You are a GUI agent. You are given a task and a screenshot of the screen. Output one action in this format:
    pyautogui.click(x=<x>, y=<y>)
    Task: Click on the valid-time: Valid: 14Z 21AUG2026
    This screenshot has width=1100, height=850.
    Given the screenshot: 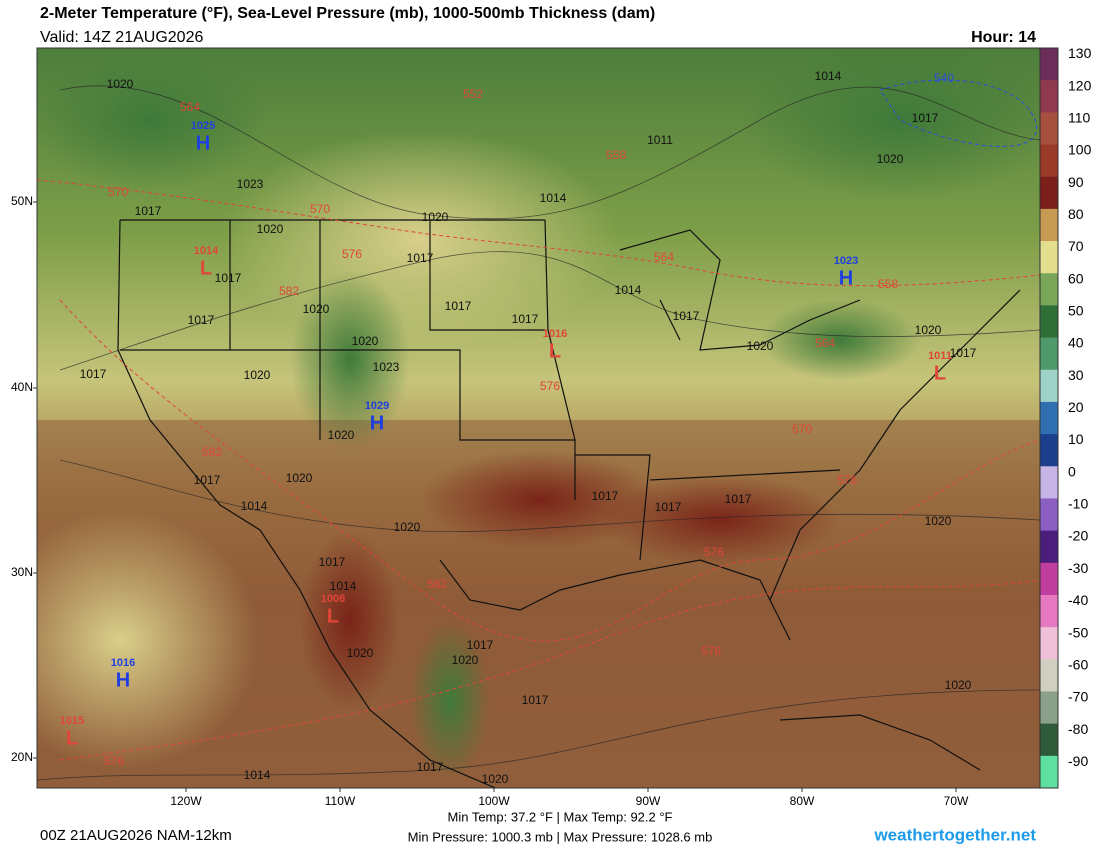 What is the action you would take?
    pyautogui.click(x=121, y=37)
    